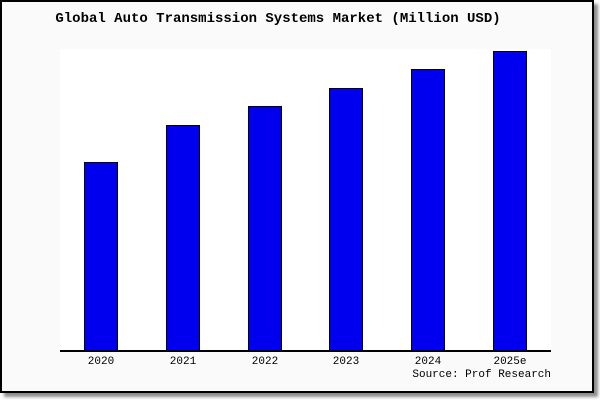 The image size is (600, 400). What do you see at coordinates (101, 362) in the screenshot?
I see `x-tick-label-2020: 2020` at bounding box center [101, 362].